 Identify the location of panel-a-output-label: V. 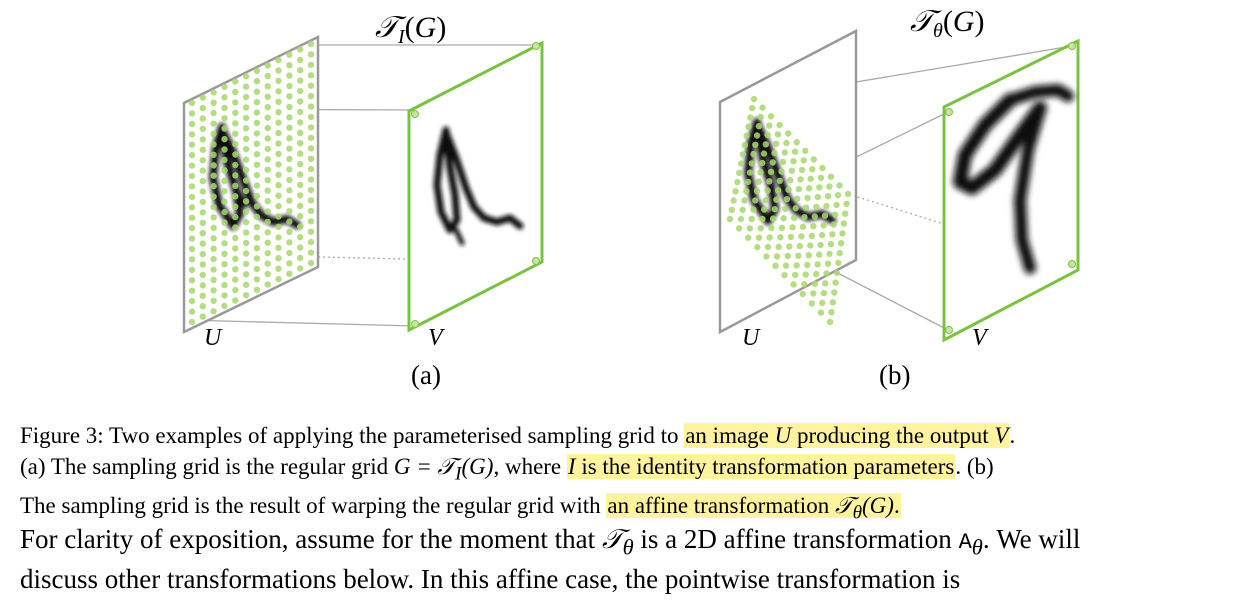
(436, 338).